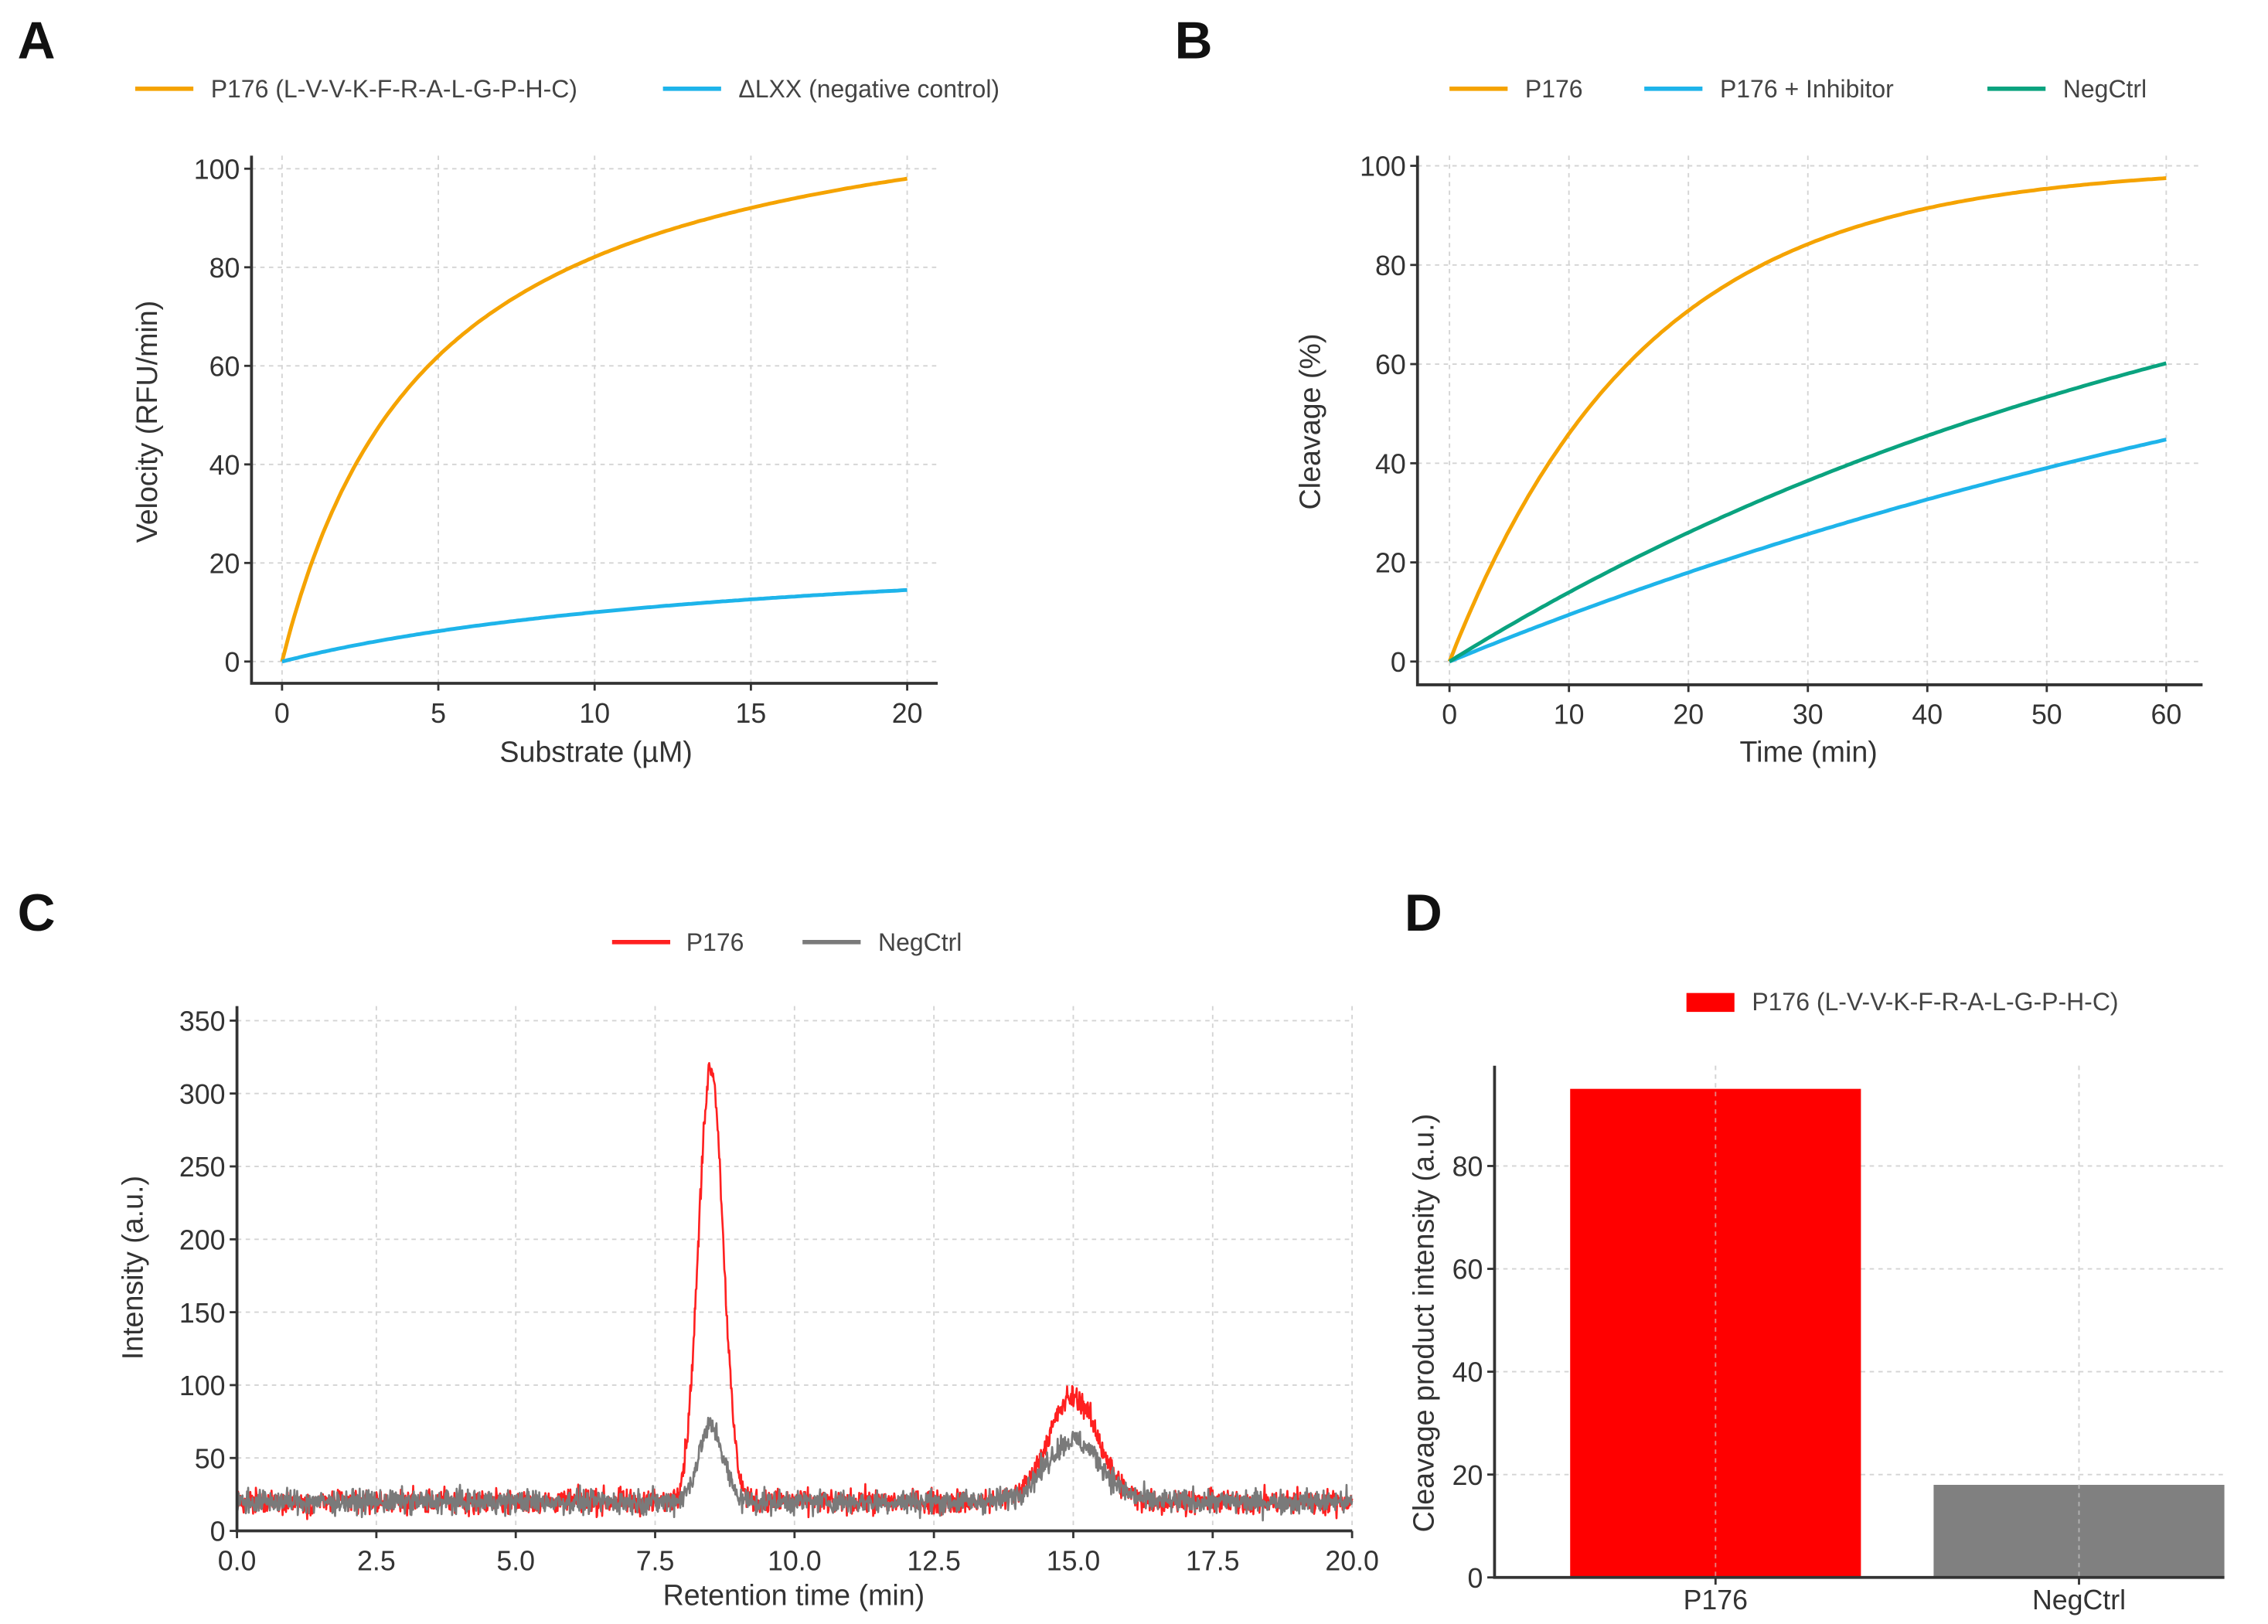 Image resolution: width=2268 pixels, height=1624 pixels. Describe the element at coordinates (595, 752) in the screenshot. I see `x-axis-label: Substrate (µM)` at that location.